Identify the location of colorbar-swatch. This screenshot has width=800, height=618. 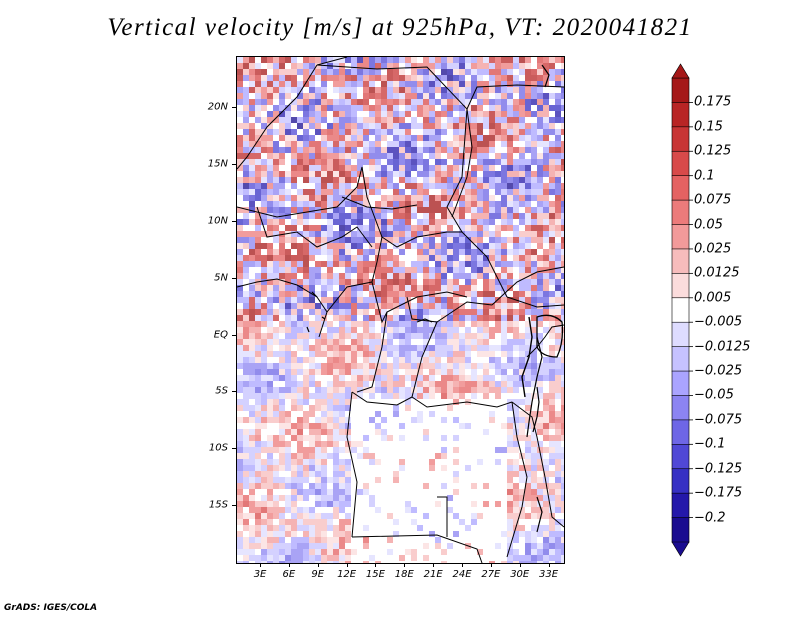
(680, 212).